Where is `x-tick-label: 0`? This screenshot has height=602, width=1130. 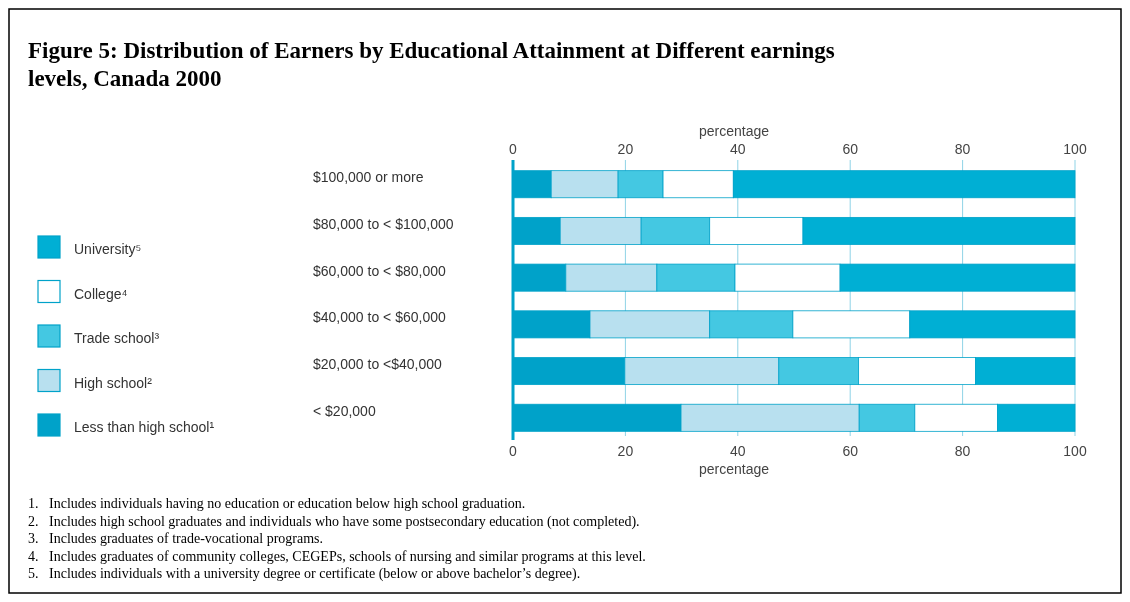 x-tick-label: 0 is located at coordinates (513, 149).